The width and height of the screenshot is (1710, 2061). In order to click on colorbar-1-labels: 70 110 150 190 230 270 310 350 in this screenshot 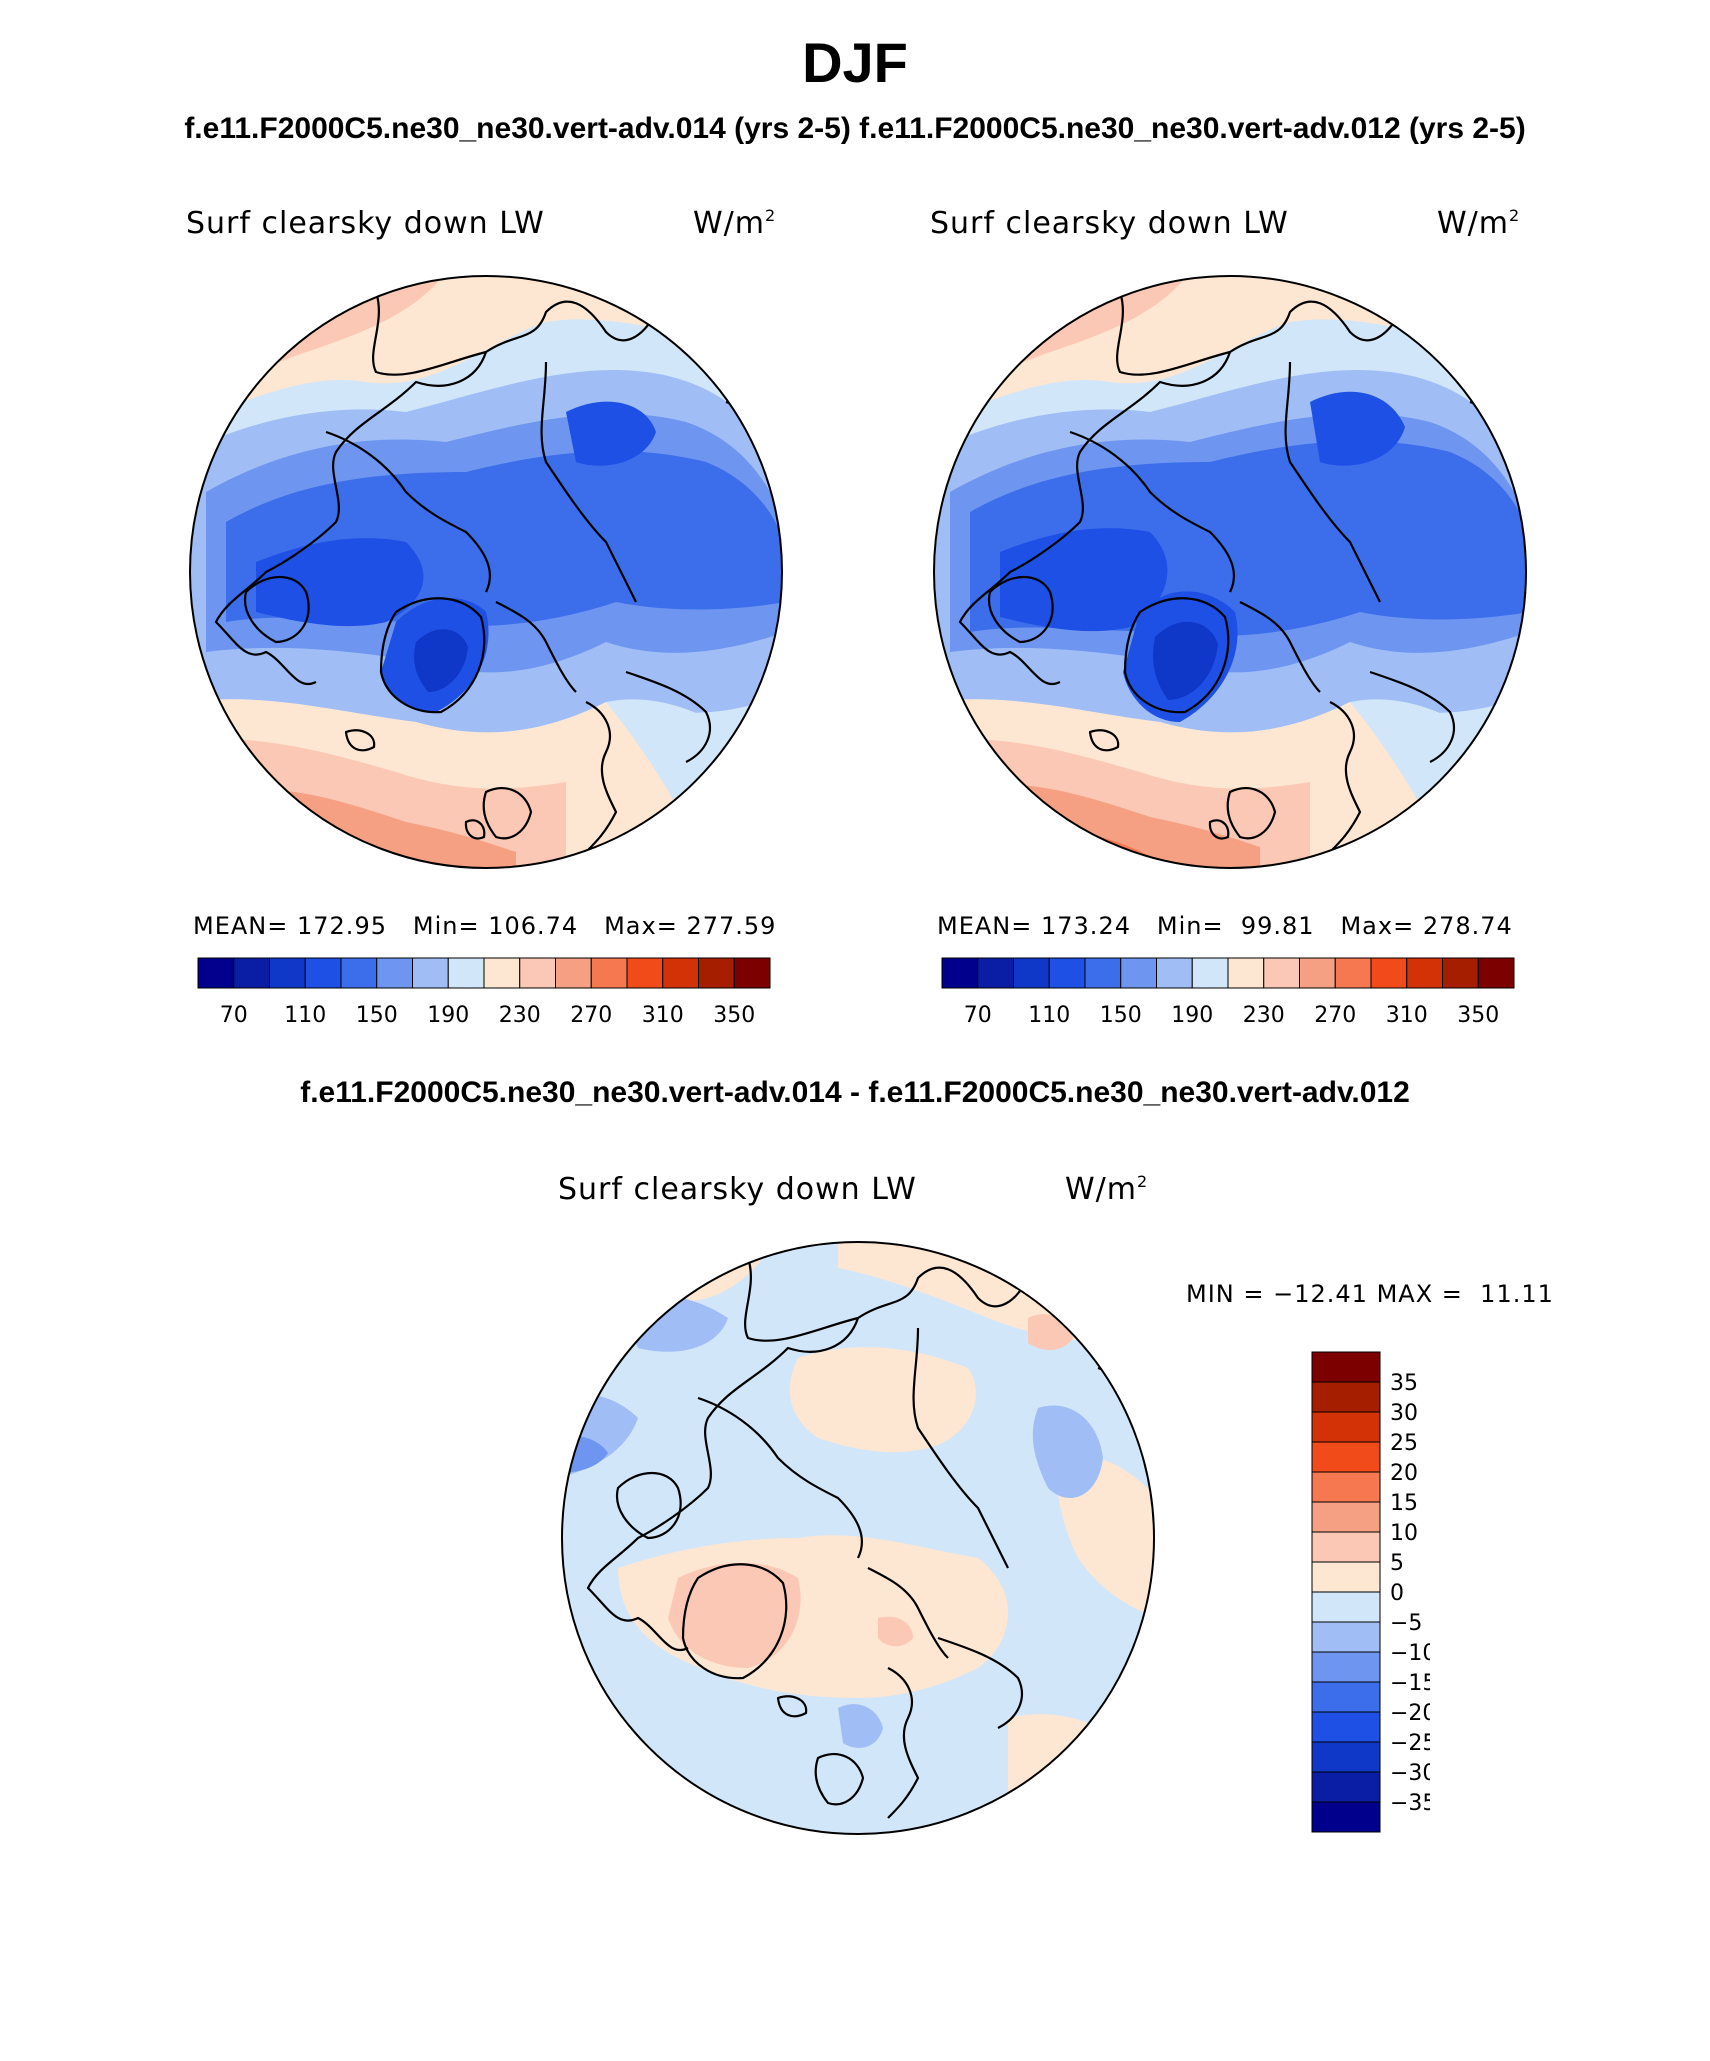, I will do `click(488, 1014)`.